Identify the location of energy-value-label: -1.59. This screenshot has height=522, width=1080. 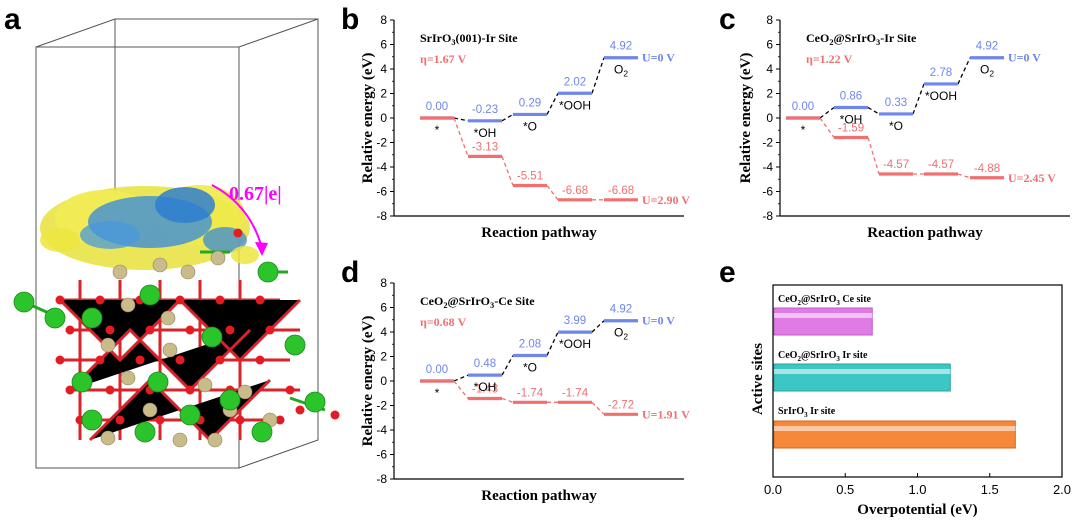
(851, 128).